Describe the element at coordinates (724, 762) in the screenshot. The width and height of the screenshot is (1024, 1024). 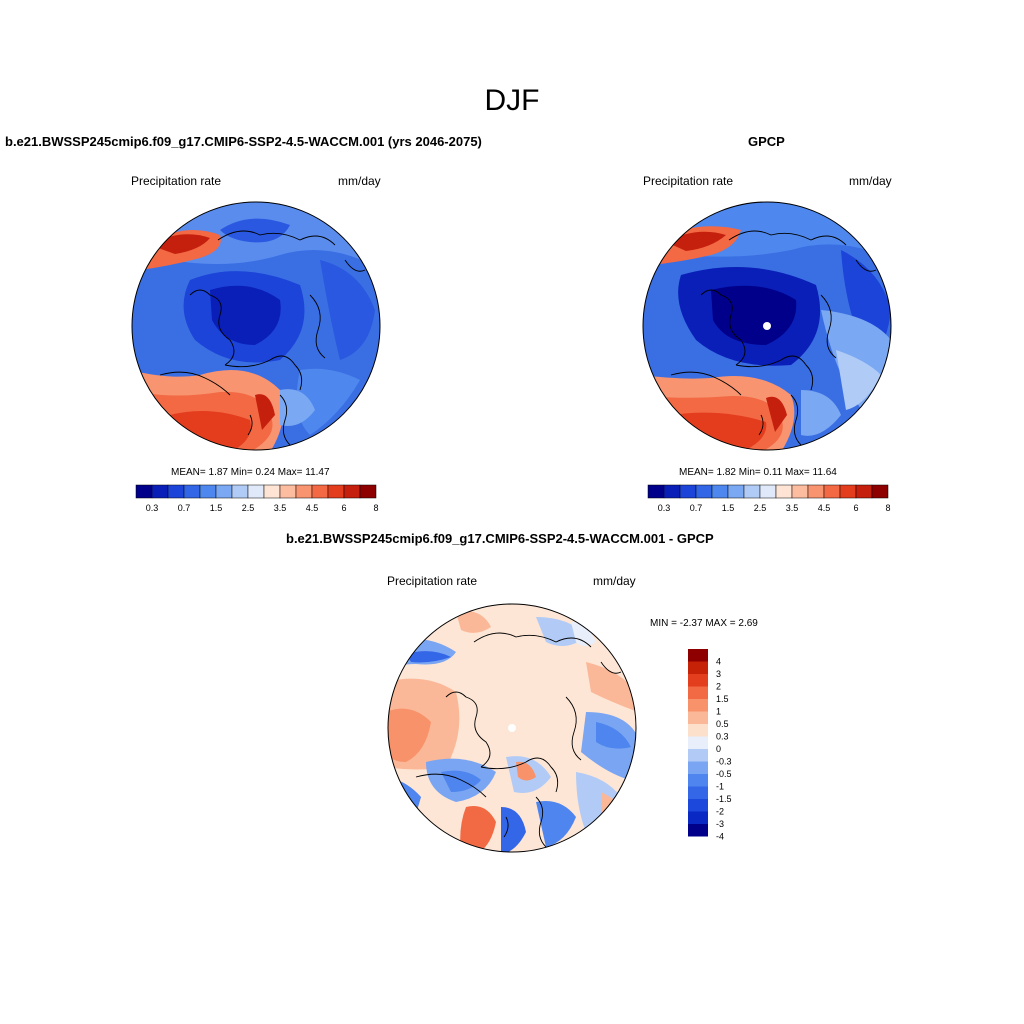
I see `diff-colorbar-tick-label: -0.3` at that location.